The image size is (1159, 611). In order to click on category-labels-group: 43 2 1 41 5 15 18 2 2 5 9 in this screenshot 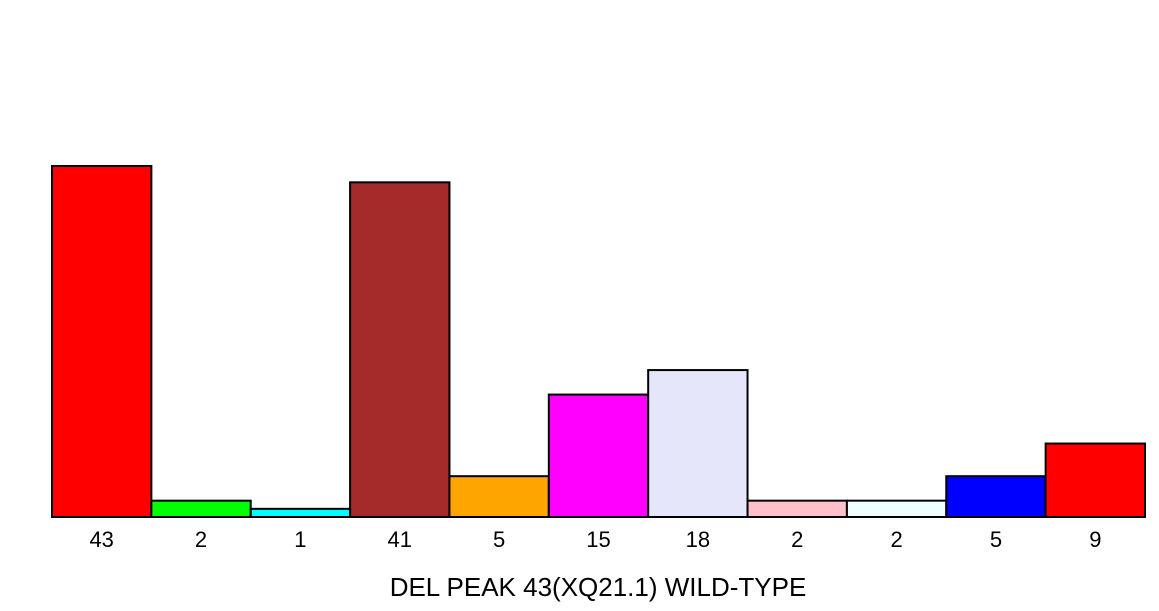, I will do `click(595, 539)`.